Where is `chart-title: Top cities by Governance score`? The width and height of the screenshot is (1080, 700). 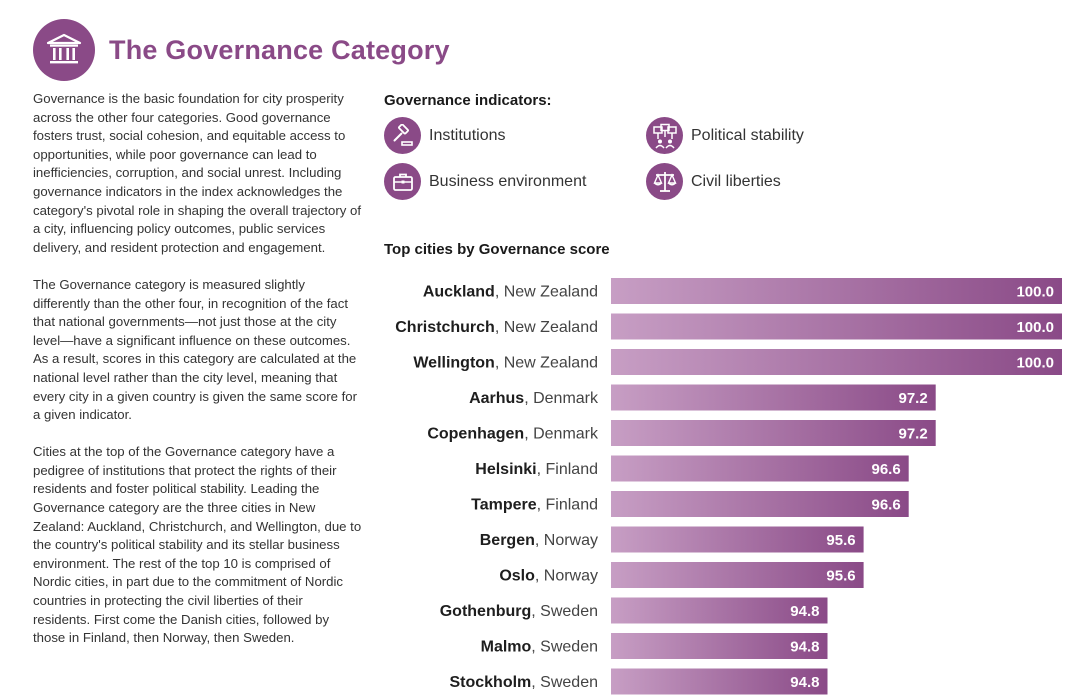
chart-title: Top cities by Governance score is located at coordinates (497, 249).